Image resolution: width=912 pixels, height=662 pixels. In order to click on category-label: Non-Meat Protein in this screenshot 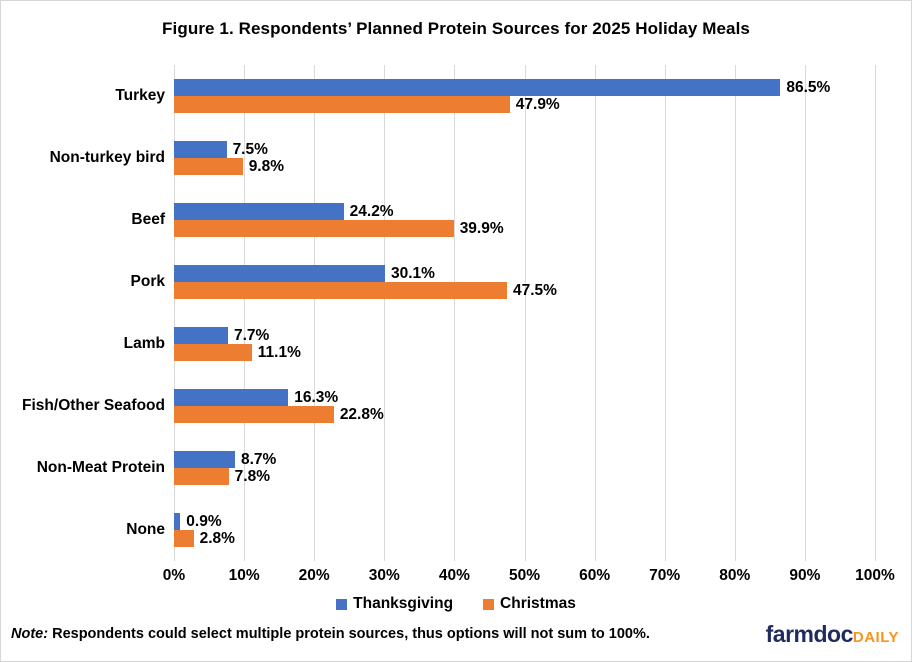, I will do `click(100, 467)`.